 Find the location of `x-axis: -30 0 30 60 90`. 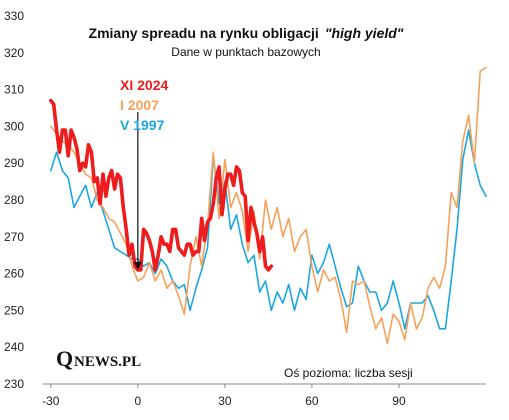

x-axis: -30 0 30 60 90 is located at coordinates (224, 396).